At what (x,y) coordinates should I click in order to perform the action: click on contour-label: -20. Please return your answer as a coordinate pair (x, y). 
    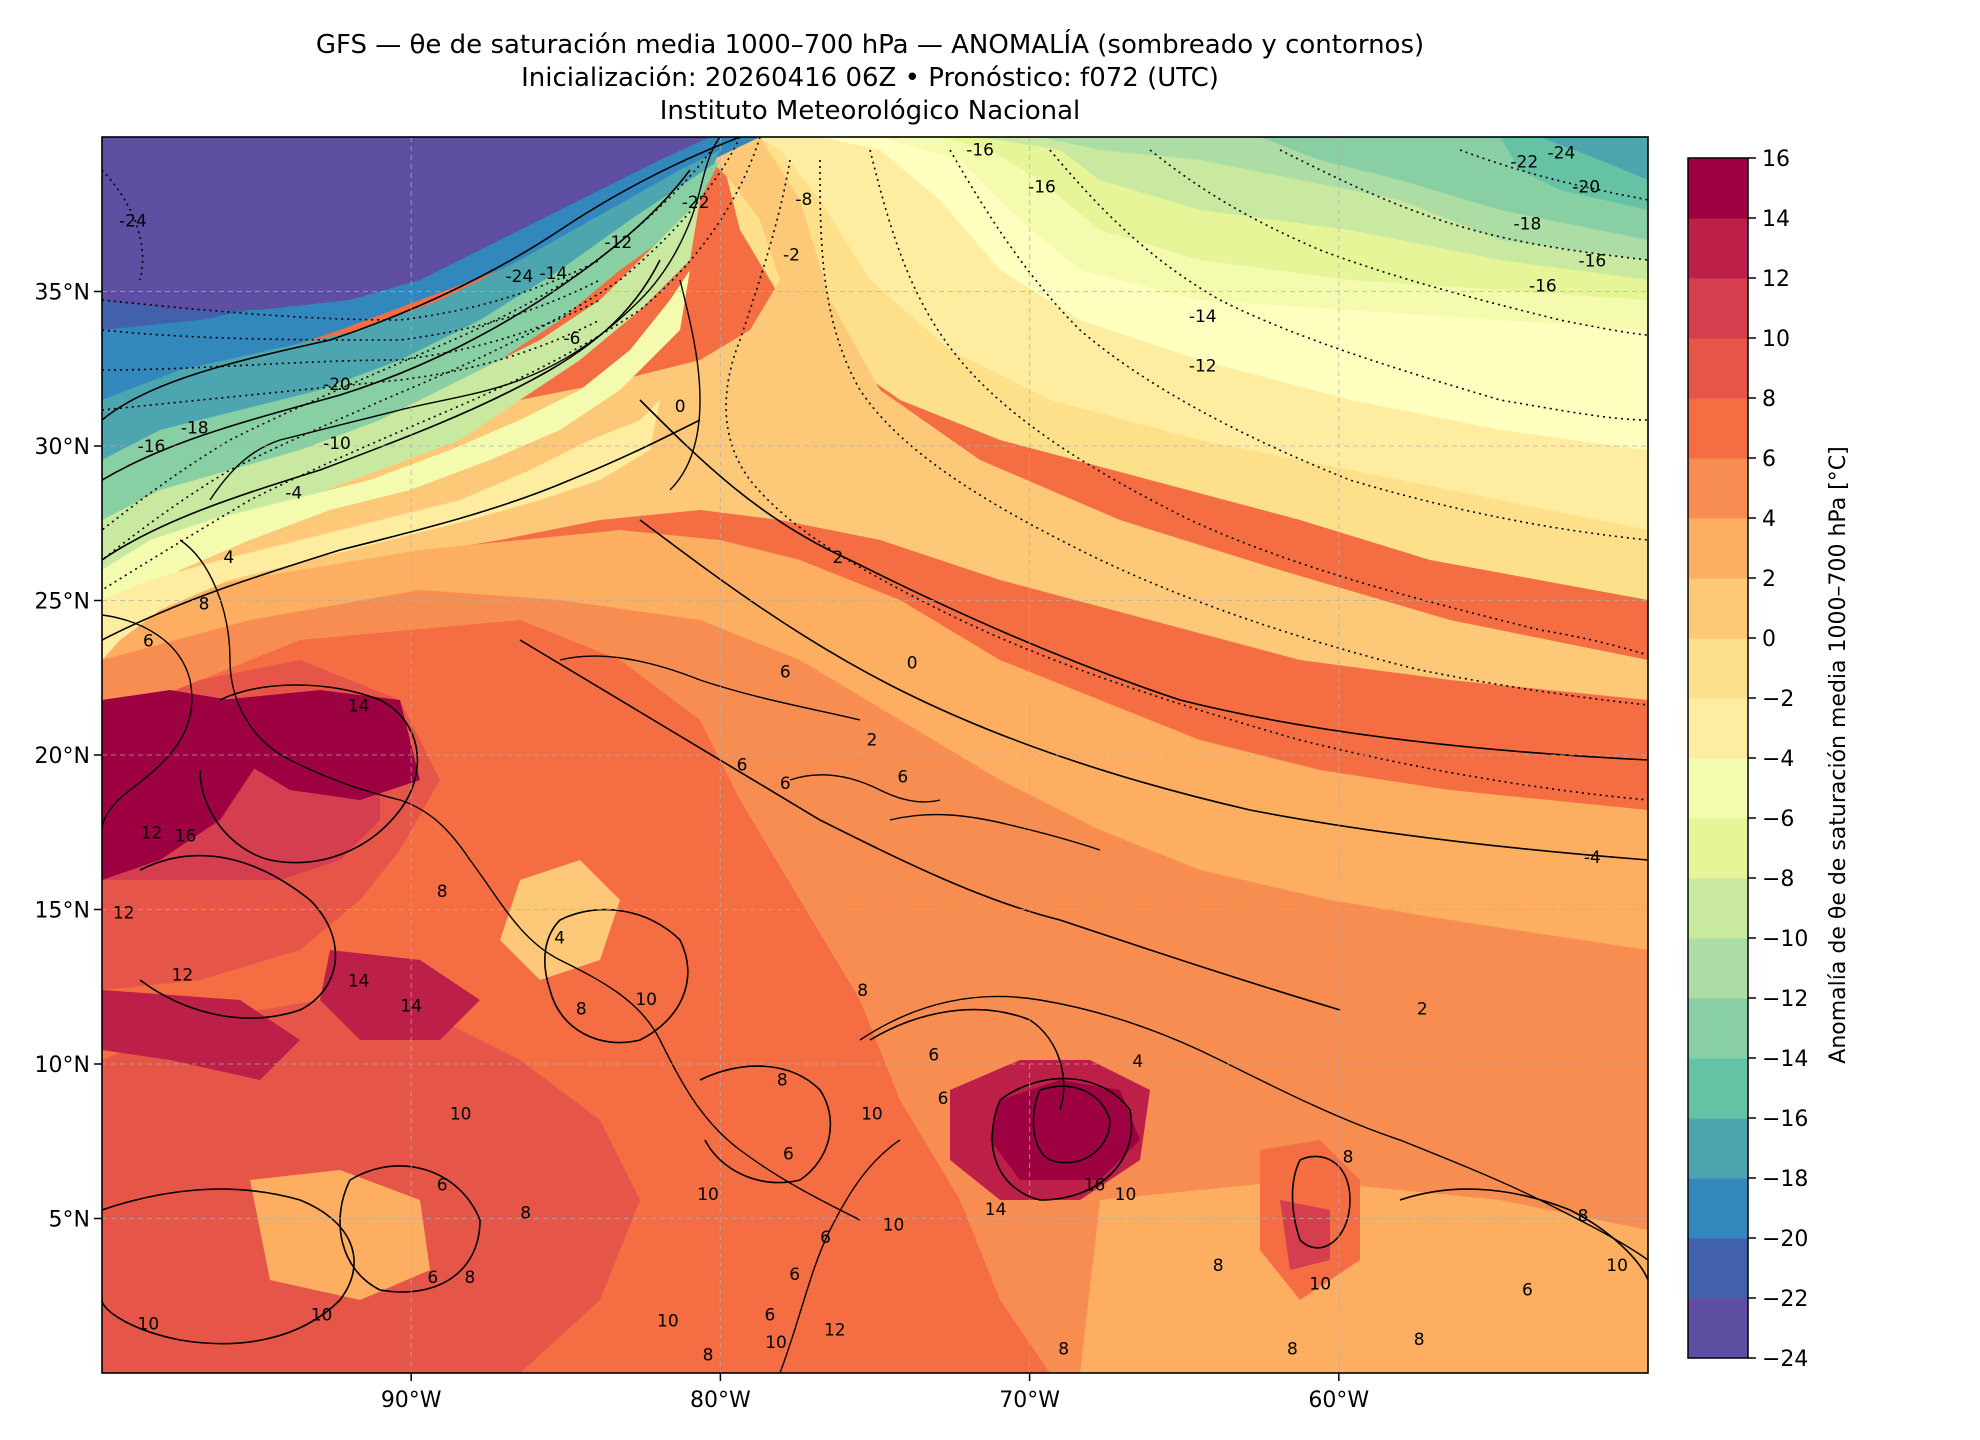
    Looking at the image, I should click on (1586, 187).